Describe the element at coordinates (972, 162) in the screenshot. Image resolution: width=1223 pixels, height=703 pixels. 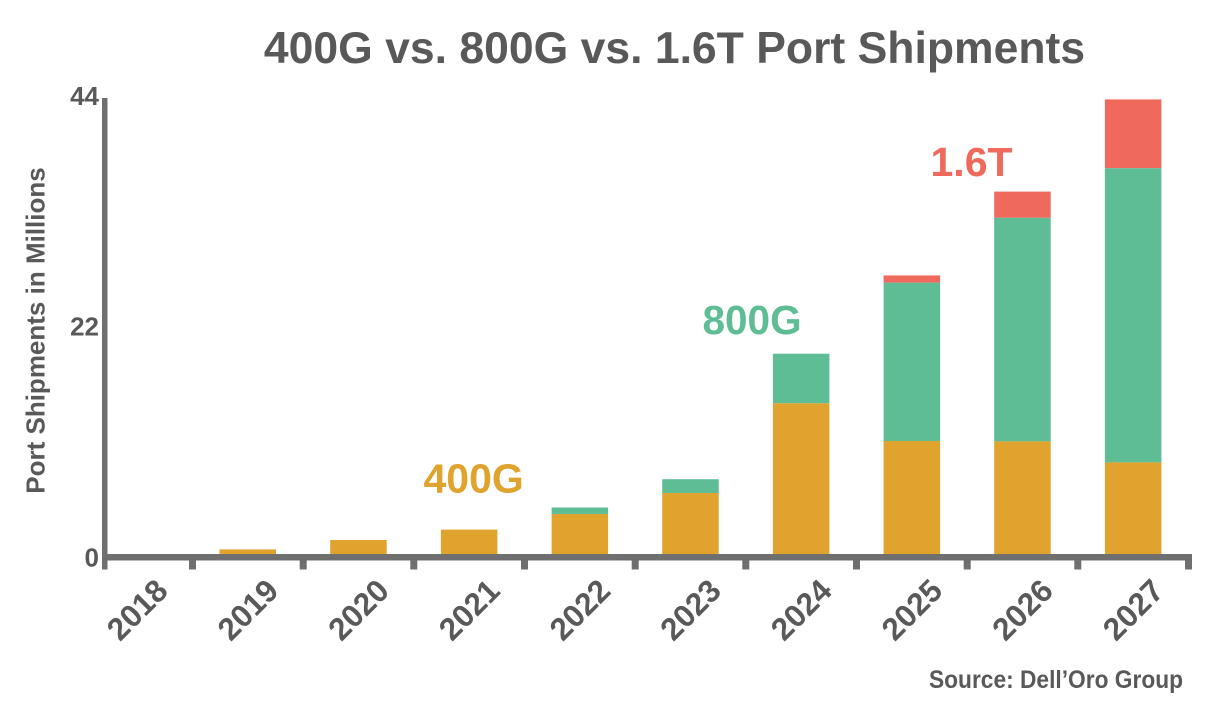
I see `svg-text: 1.6T` at that location.